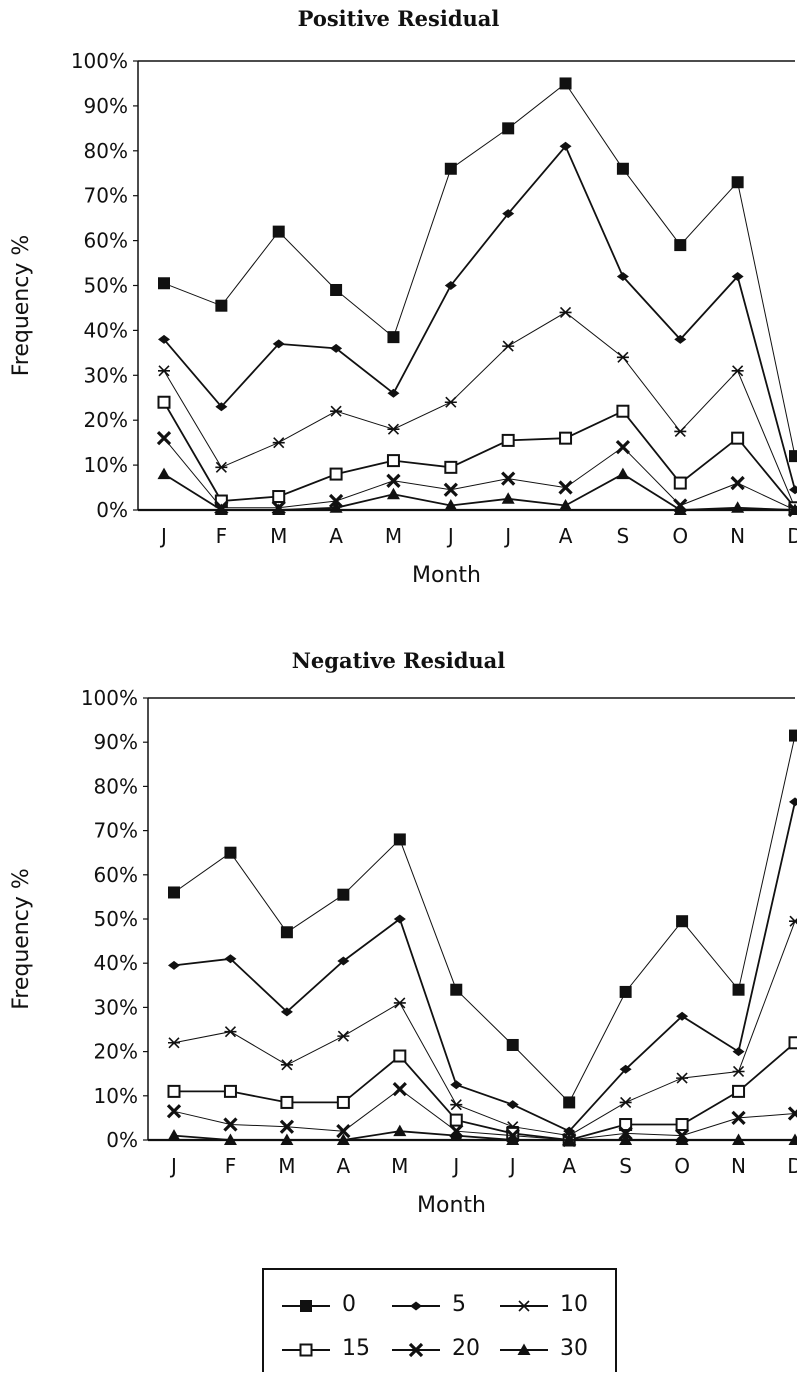 Image resolution: width=797 pixels, height=1377 pixels. Describe the element at coordinates (524, 1349) in the screenshot. I see `legend-swatch-triangle` at that location.